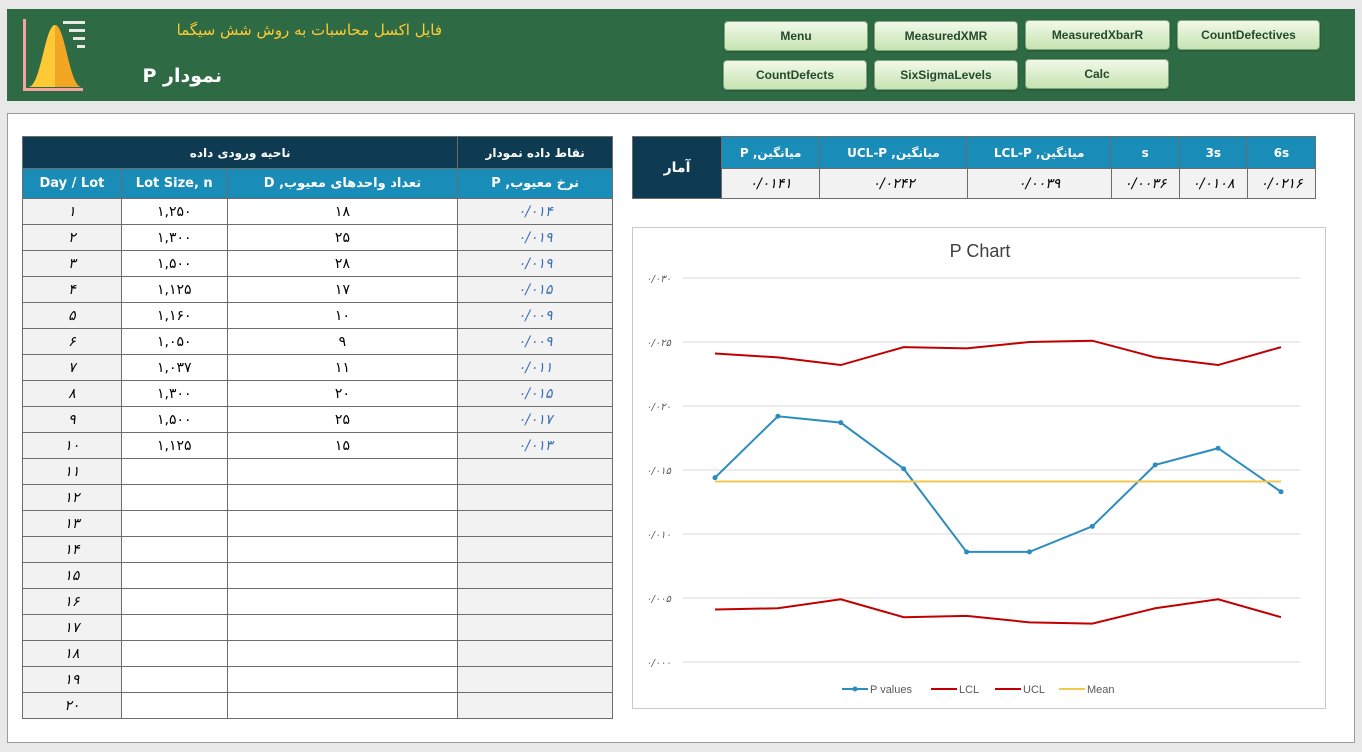 Image resolution: width=1362 pixels, height=752 pixels. I want to click on legend-lcl: LCL, so click(969, 690).